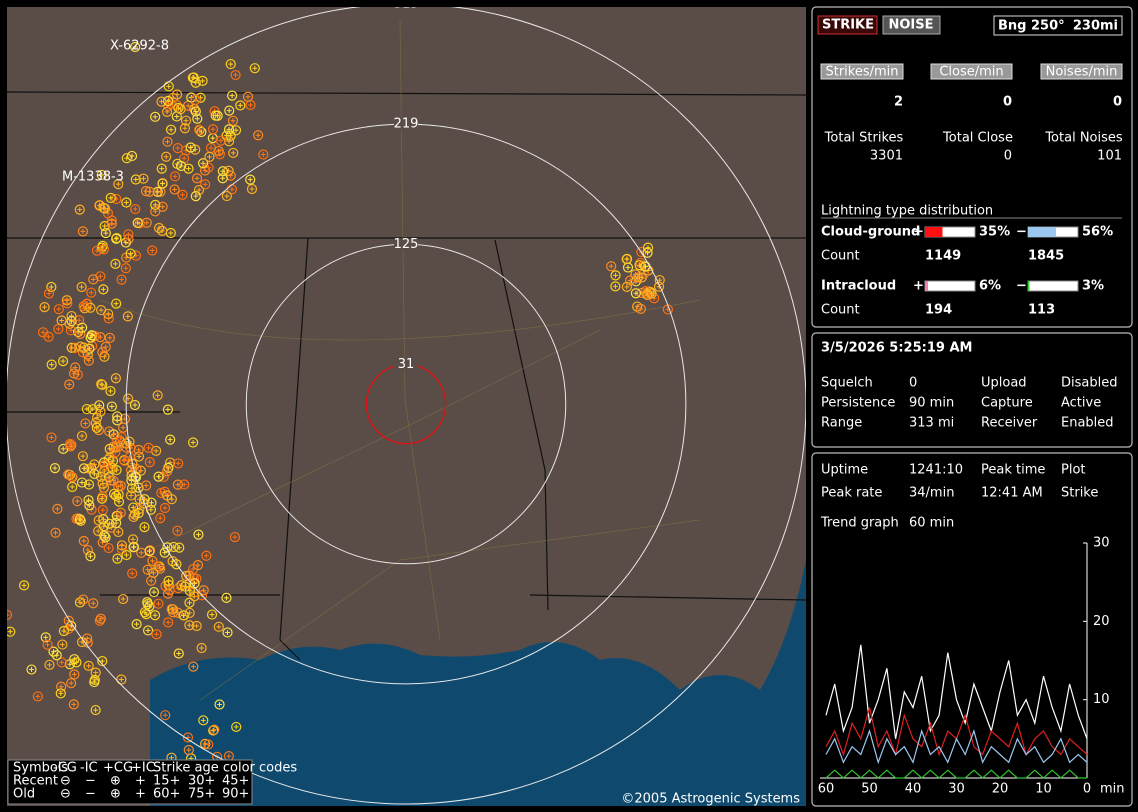 Image resolution: width=1138 pixels, height=812 pixels. Describe the element at coordinates (972, 390) in the screenshot. I see `status-panel` at that location.